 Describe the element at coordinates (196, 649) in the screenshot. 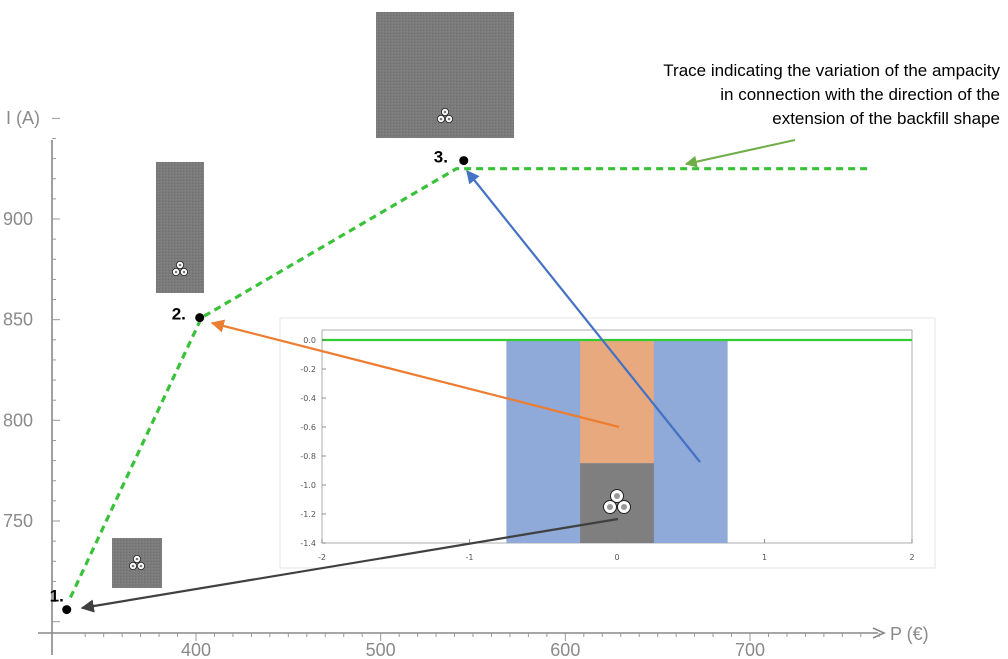

I see `x-tick-label: 400` at that location.